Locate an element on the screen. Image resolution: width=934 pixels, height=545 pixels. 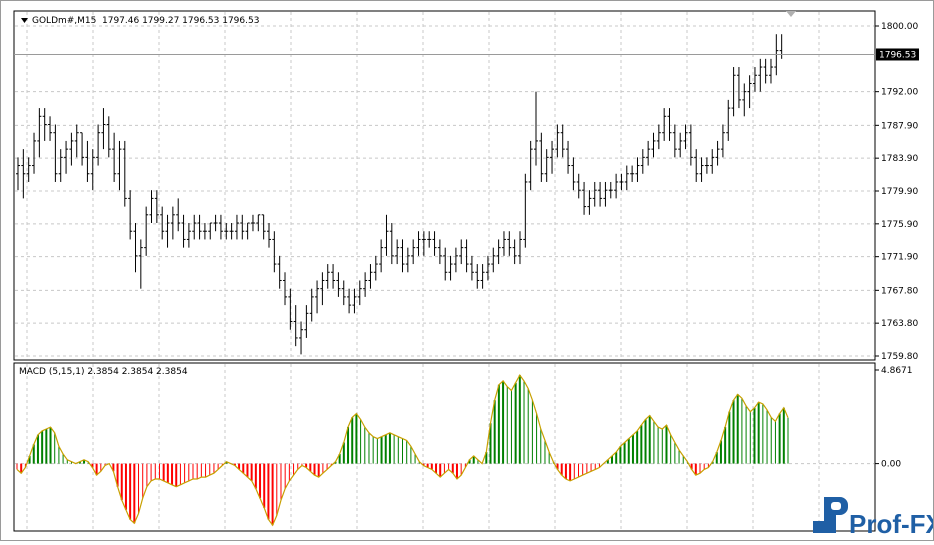
prof-fx-logo: Prof-FX is located at coordinates (873, 518).